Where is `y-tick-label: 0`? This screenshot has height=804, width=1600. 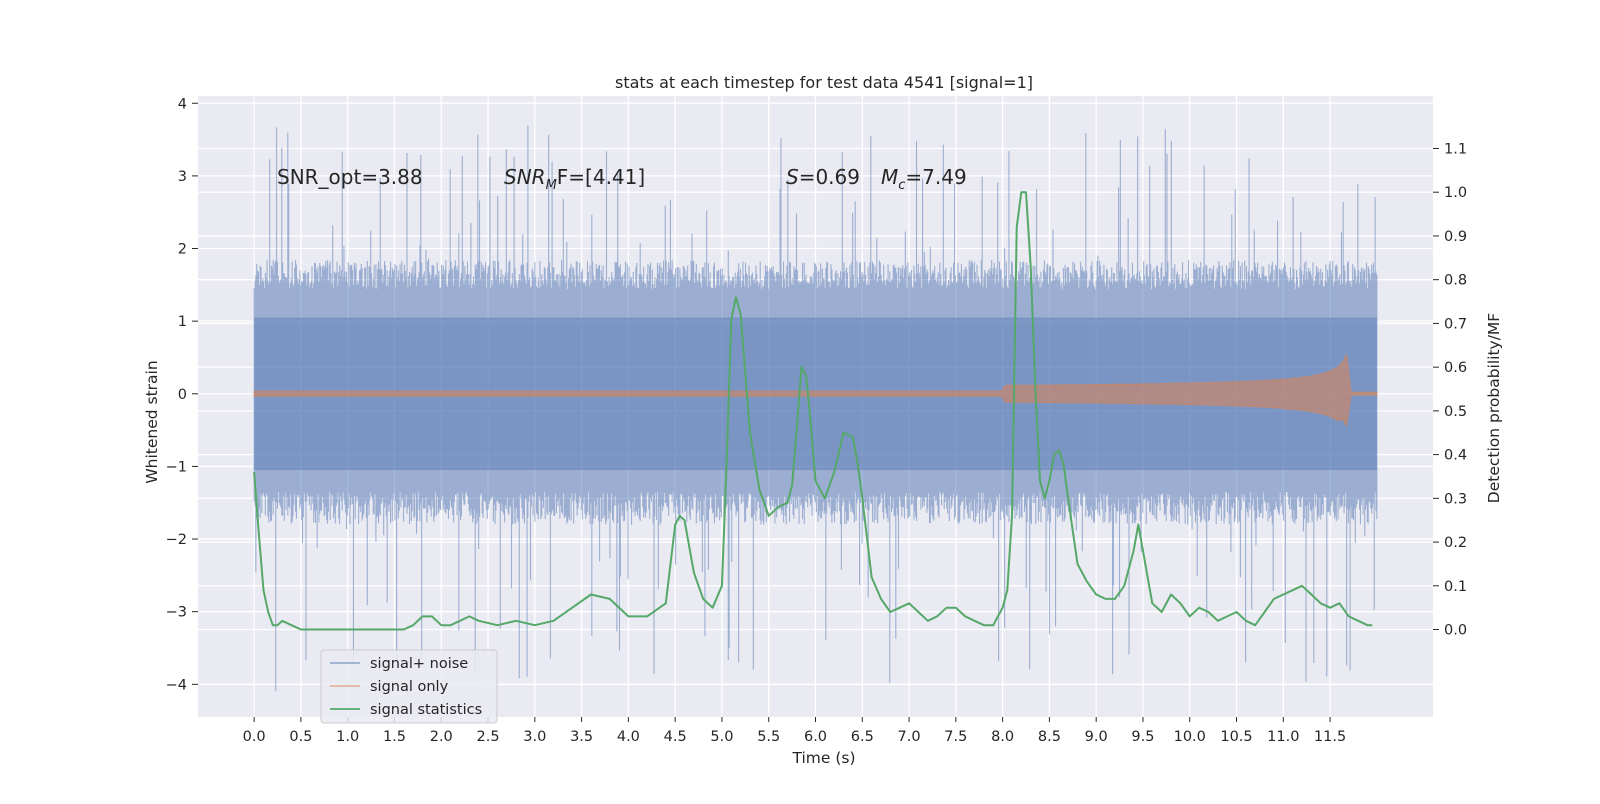
y-tick-label: 0 is located at coordinates (182, 395).